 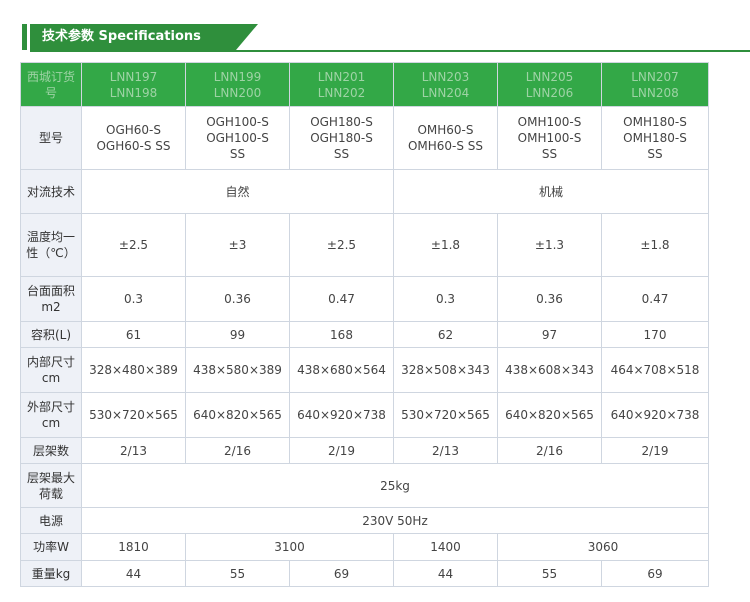 I want to click on row-label: 容积(L), so click(x=51, y=334).